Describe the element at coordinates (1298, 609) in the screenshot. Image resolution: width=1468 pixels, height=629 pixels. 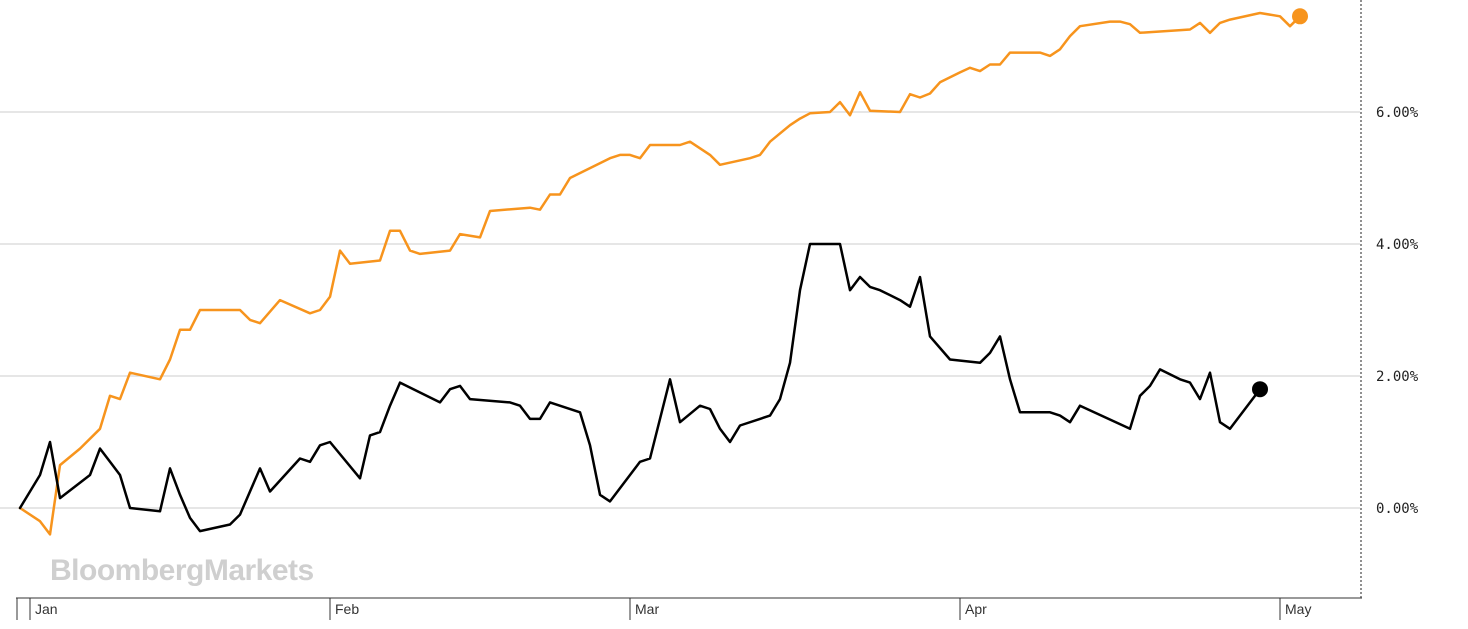
I see `x-tick-label: May` at that location.